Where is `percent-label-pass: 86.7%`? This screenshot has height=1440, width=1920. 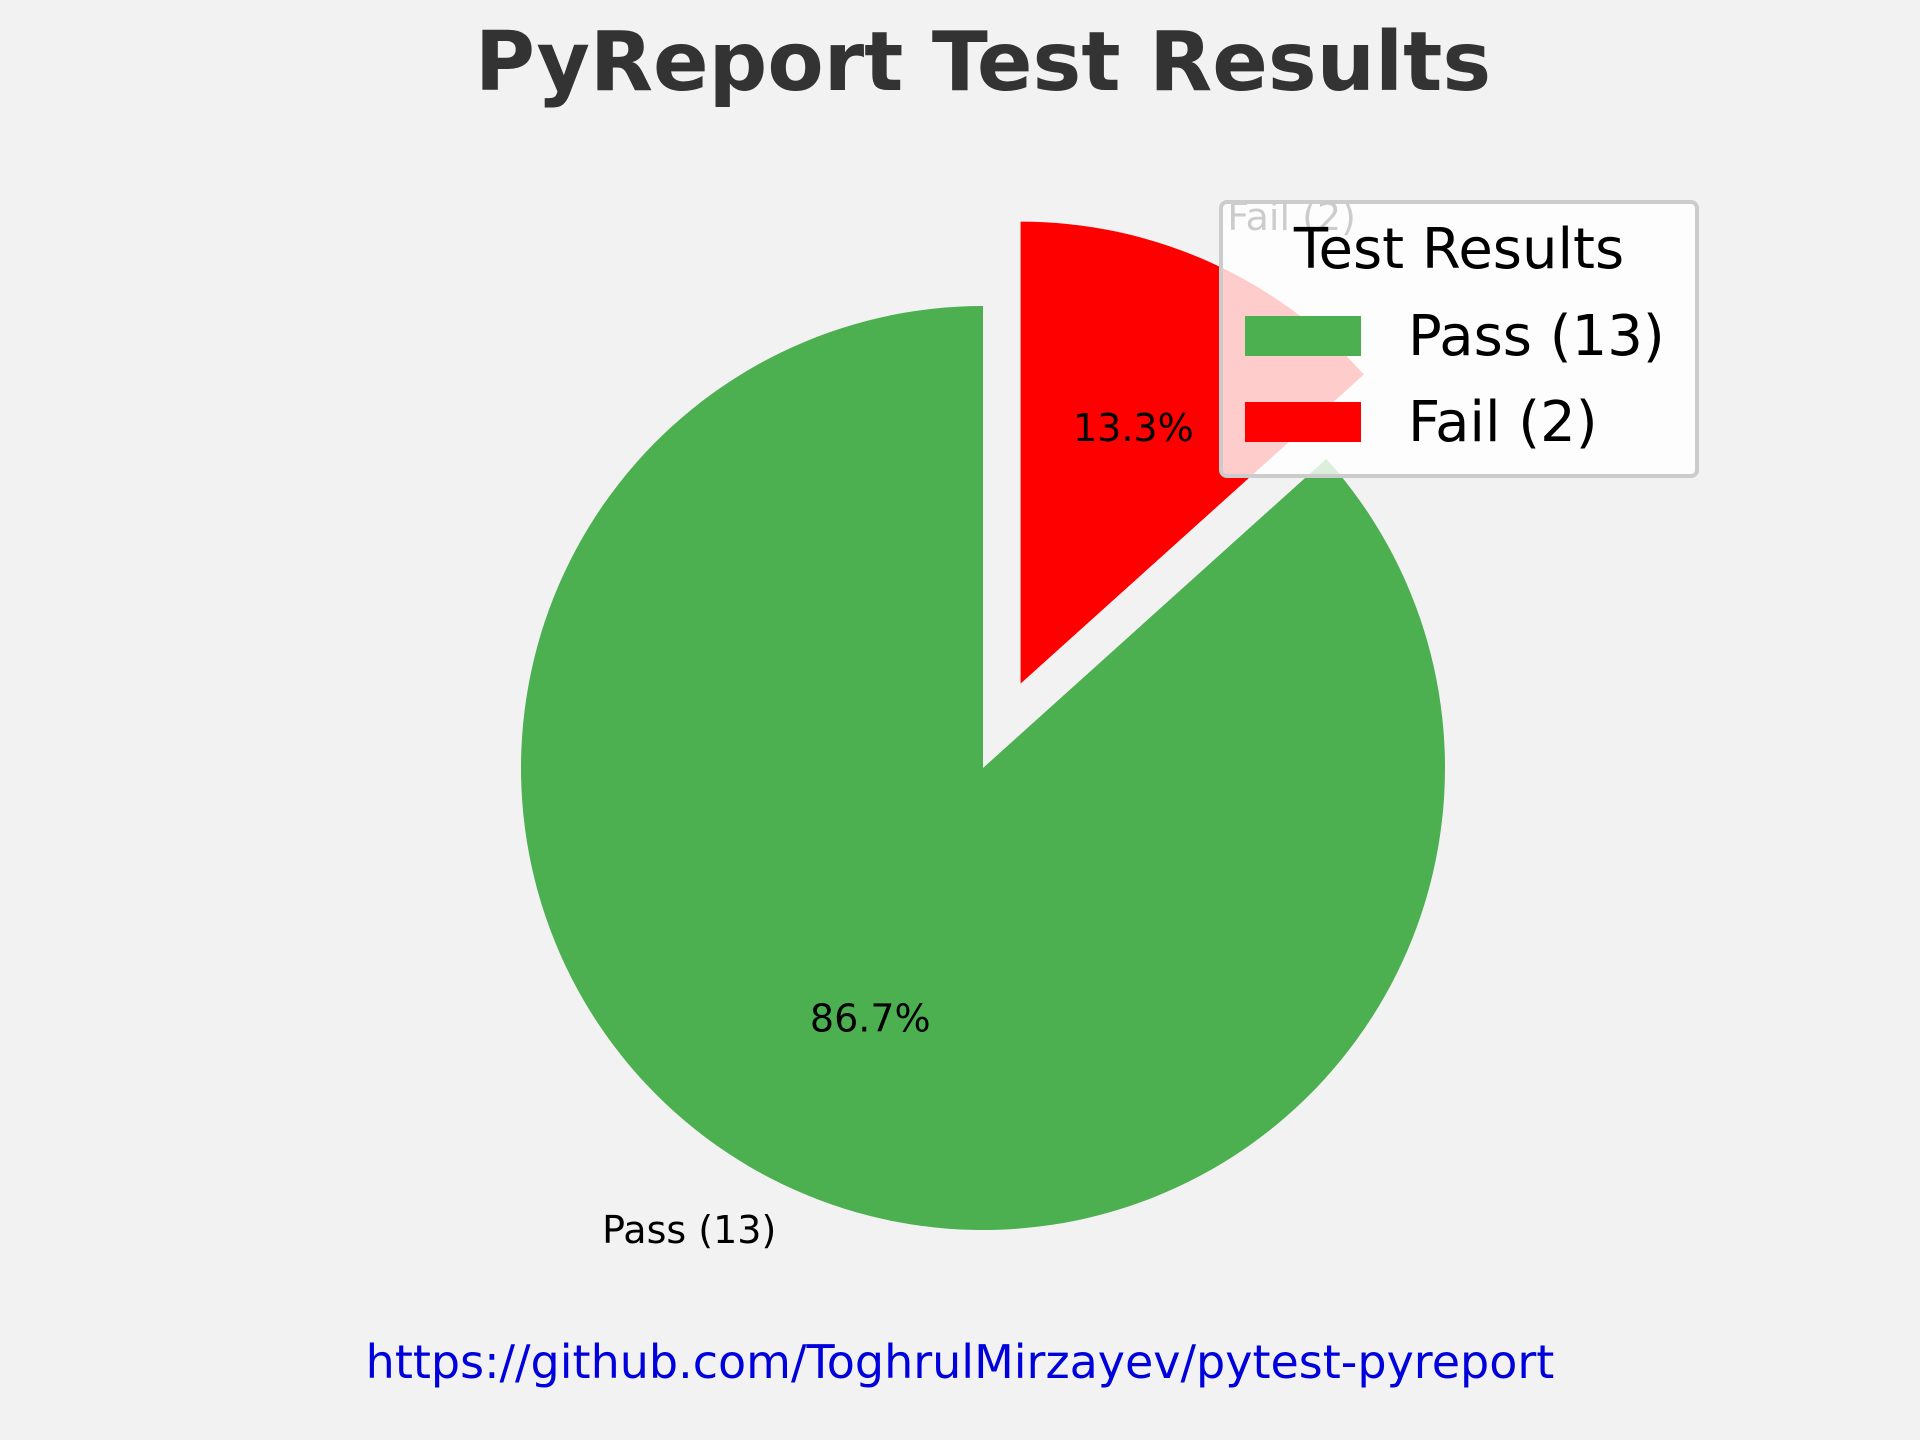 percent-label-pass: 86.7% is located at coordinates (870, 1019).